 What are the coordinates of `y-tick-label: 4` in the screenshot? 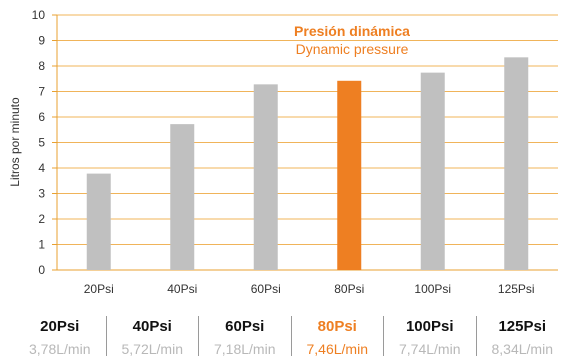 It's located at (41, 168).